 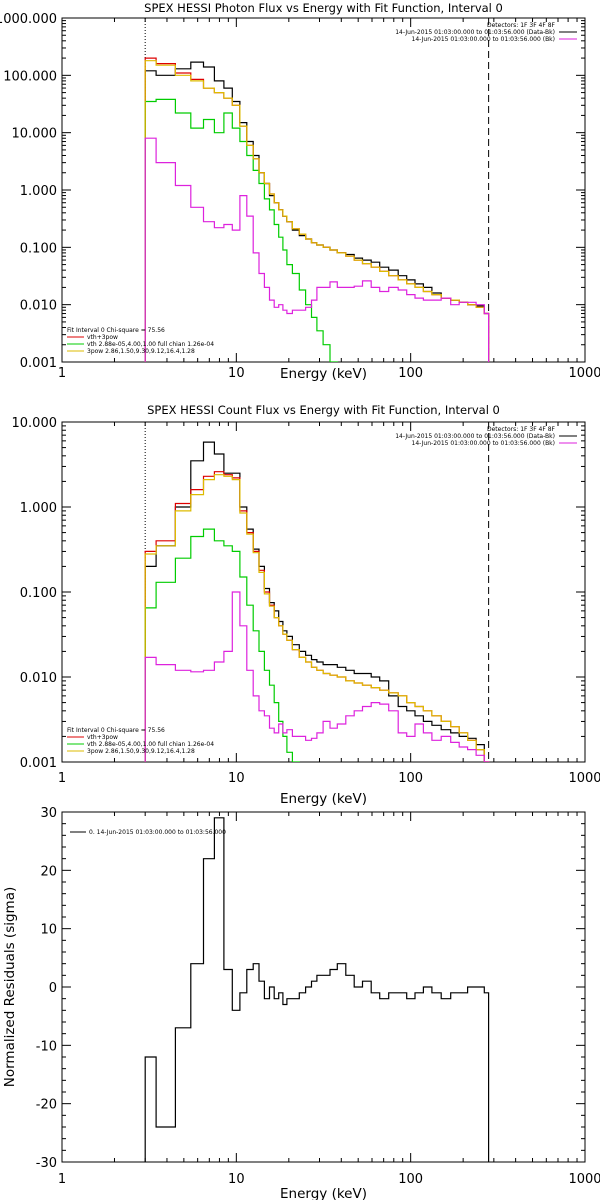 What do you see at coordinates (48, 930) in the screenshot?
I see `y-tick-label: 10` at bounding box center [48, 930].